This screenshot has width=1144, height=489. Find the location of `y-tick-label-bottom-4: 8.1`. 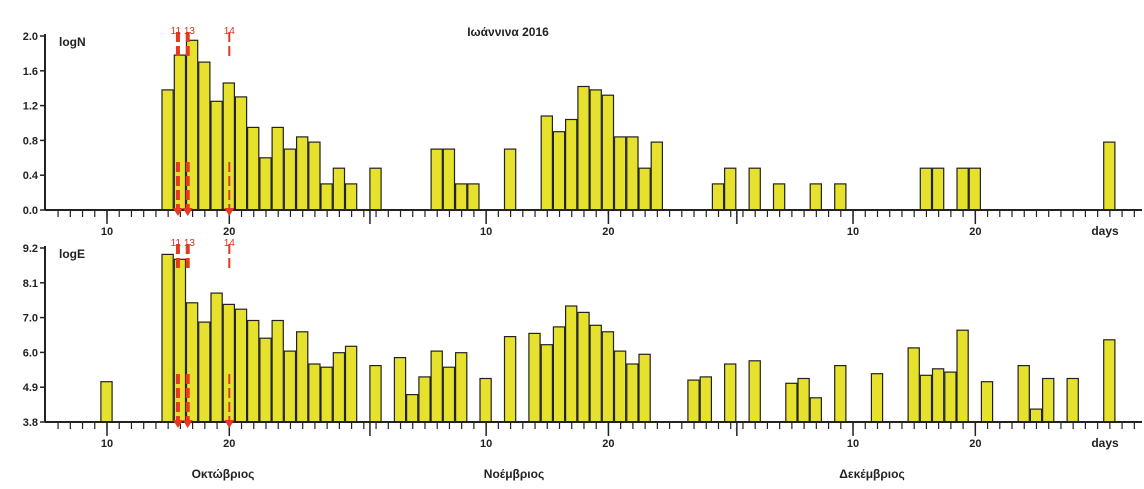

y-tick-label-bottom-4: 8.1 is located at coordinates (30, 284).